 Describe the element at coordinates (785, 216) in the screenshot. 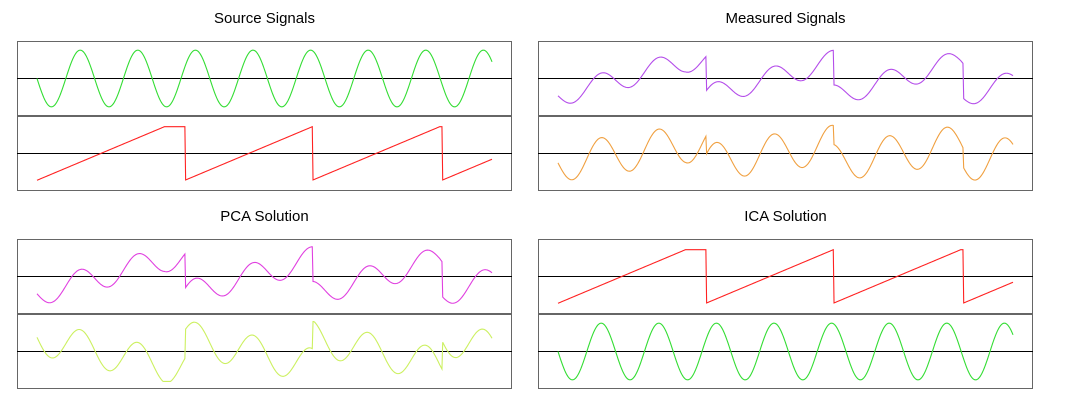

I see `chart-title-ica: ICA Solution` at that location.